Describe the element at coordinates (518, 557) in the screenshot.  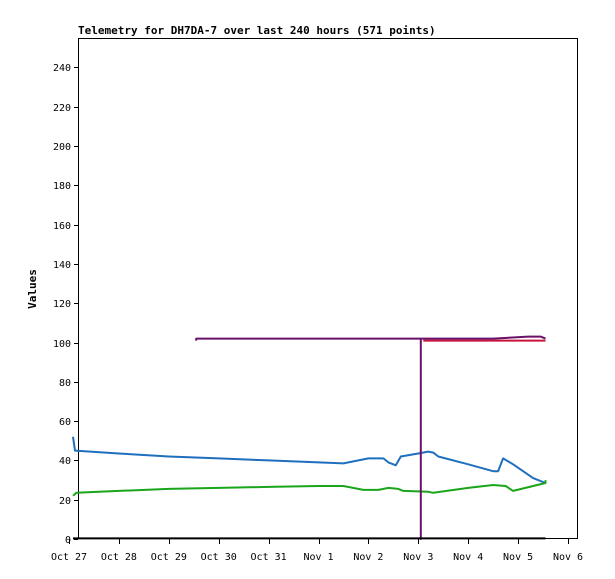
I see `x-tick-label: Nov 5` at that location.